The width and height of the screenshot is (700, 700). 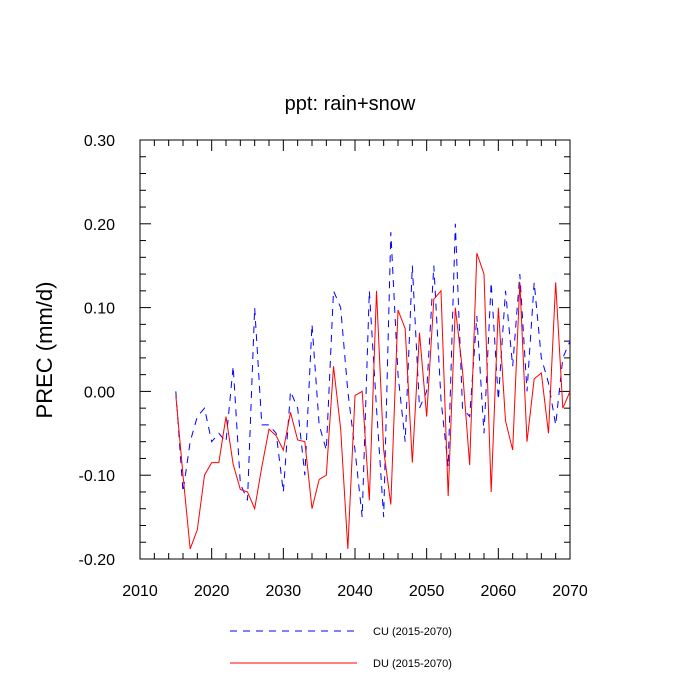 What do you see at coordinates (499, 591) in the screenshot?
I see `x-tick-label: 2060` at bounding box center [499, 591].